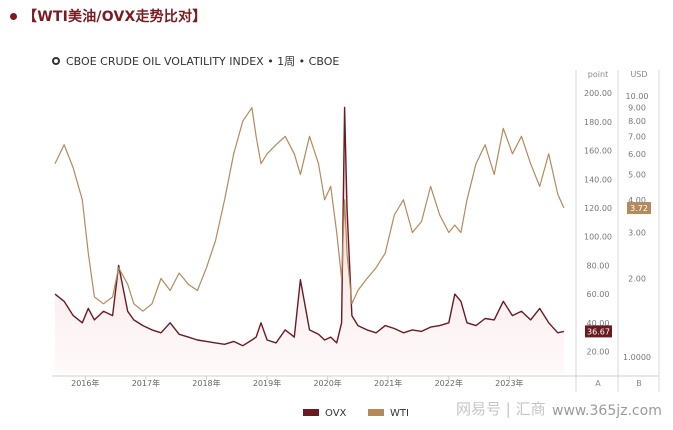  I want to click on x-tick-label: 2016年, so click(85, 383).